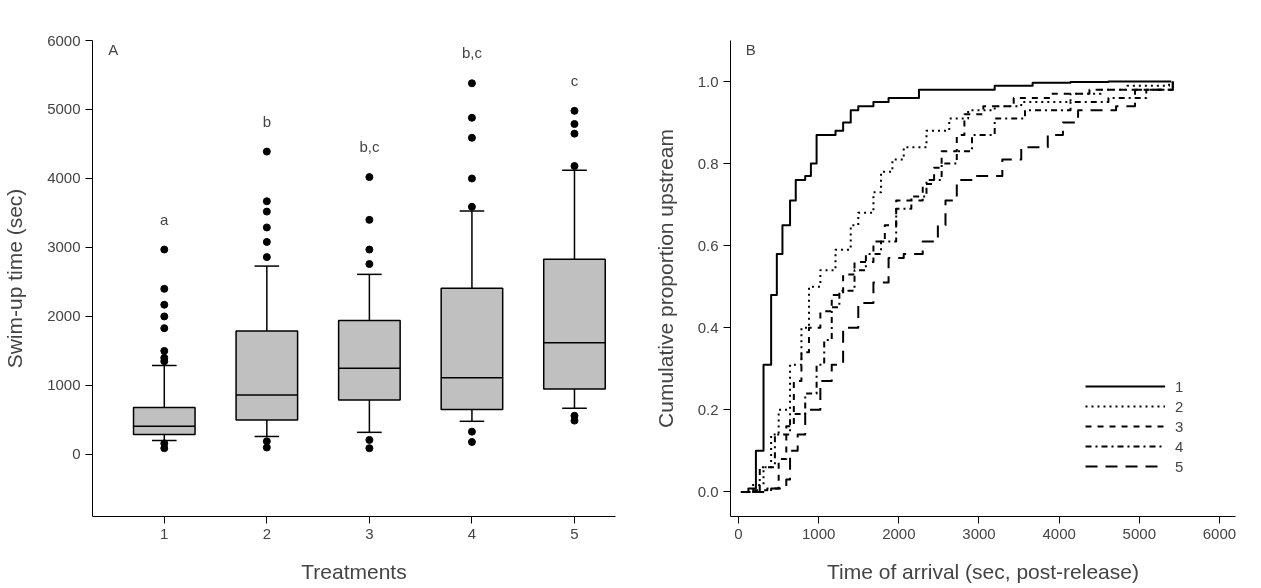 The height and width of the screenshot is (588, 1261). What do you see at coordinates (472, 533) in the screenshot?
I see `x-tick-label: 4` at bounding box center [472, 533].